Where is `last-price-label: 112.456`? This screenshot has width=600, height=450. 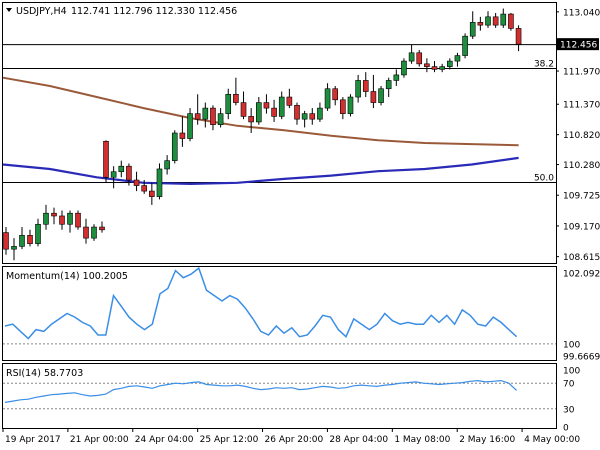
last-price-label: 112.456 is located at coordinates (578, 46).